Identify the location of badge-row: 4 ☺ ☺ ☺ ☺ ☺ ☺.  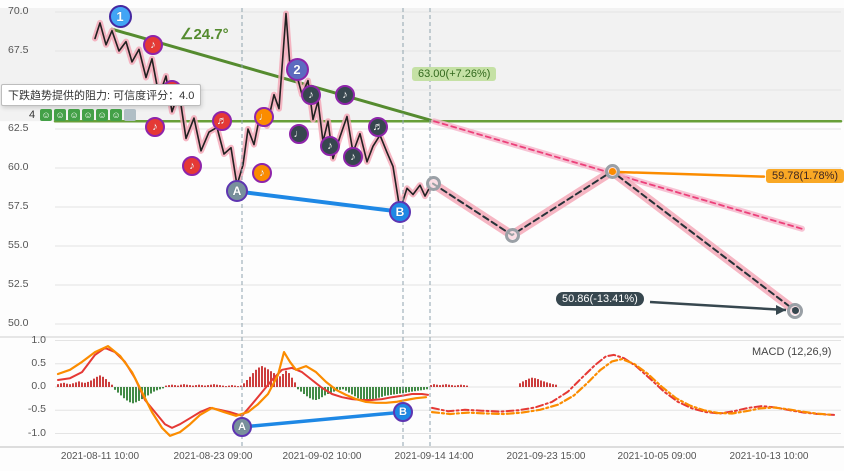
(83, 115).